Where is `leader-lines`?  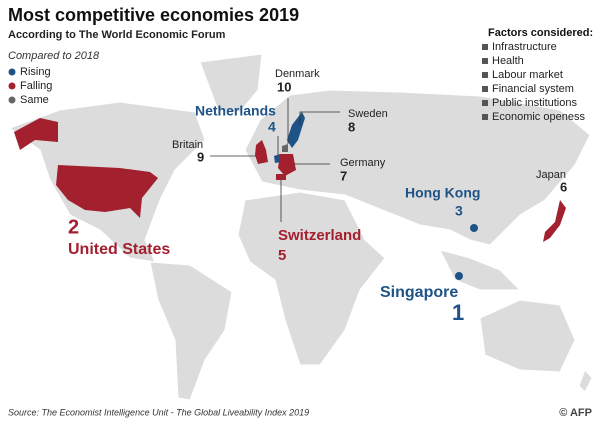
leader-lines is located at coordinates (275, 160).